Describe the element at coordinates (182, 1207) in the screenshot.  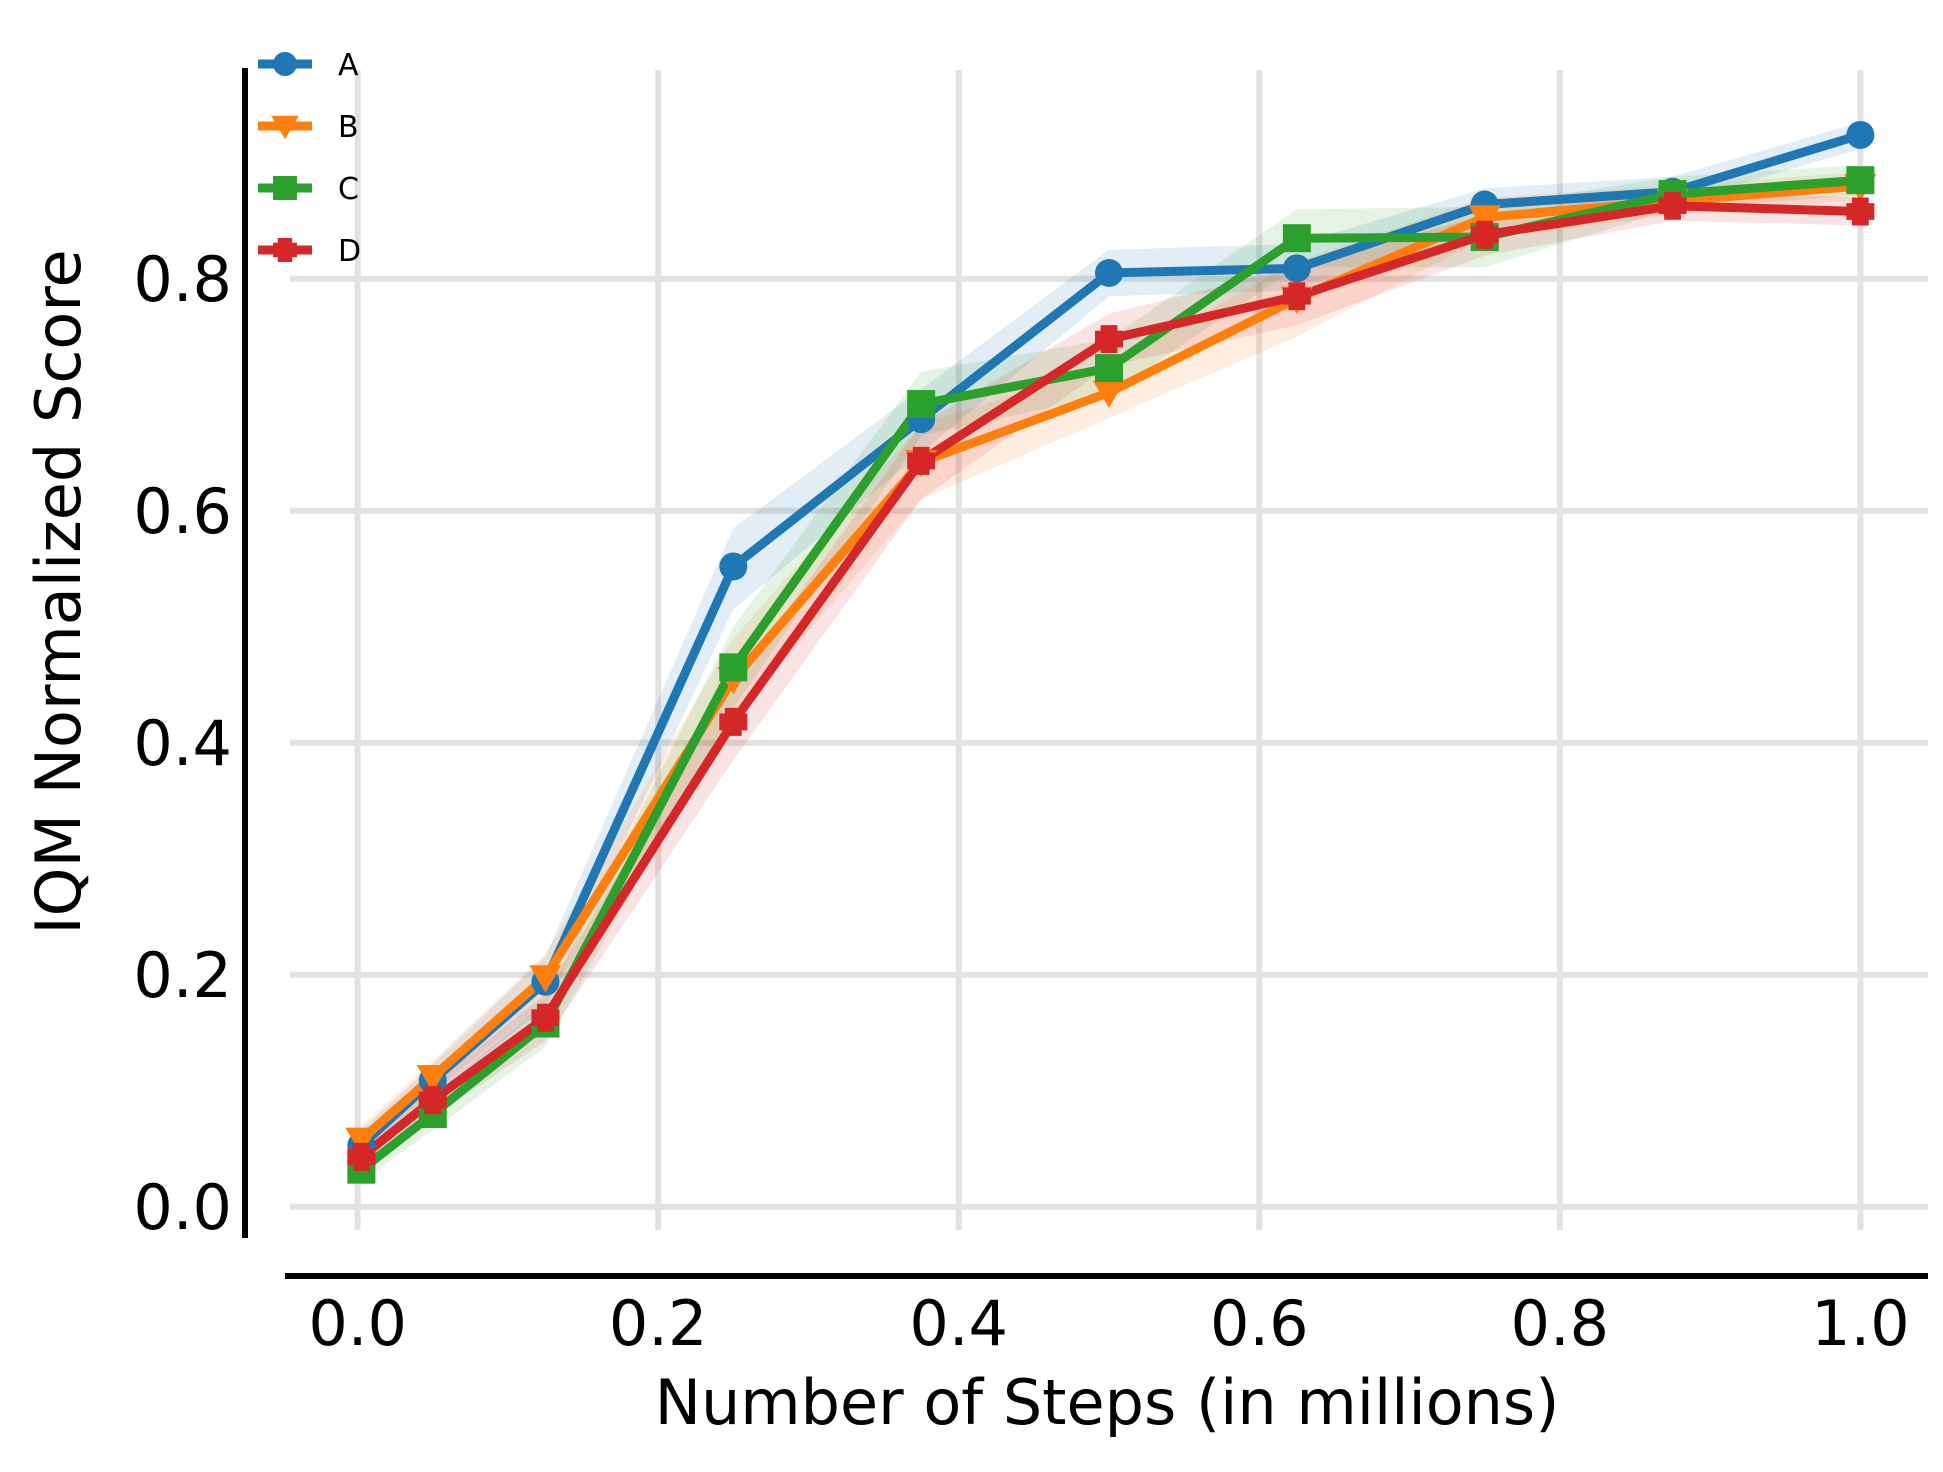
I see `y-tick-label: 0.0` at that location.